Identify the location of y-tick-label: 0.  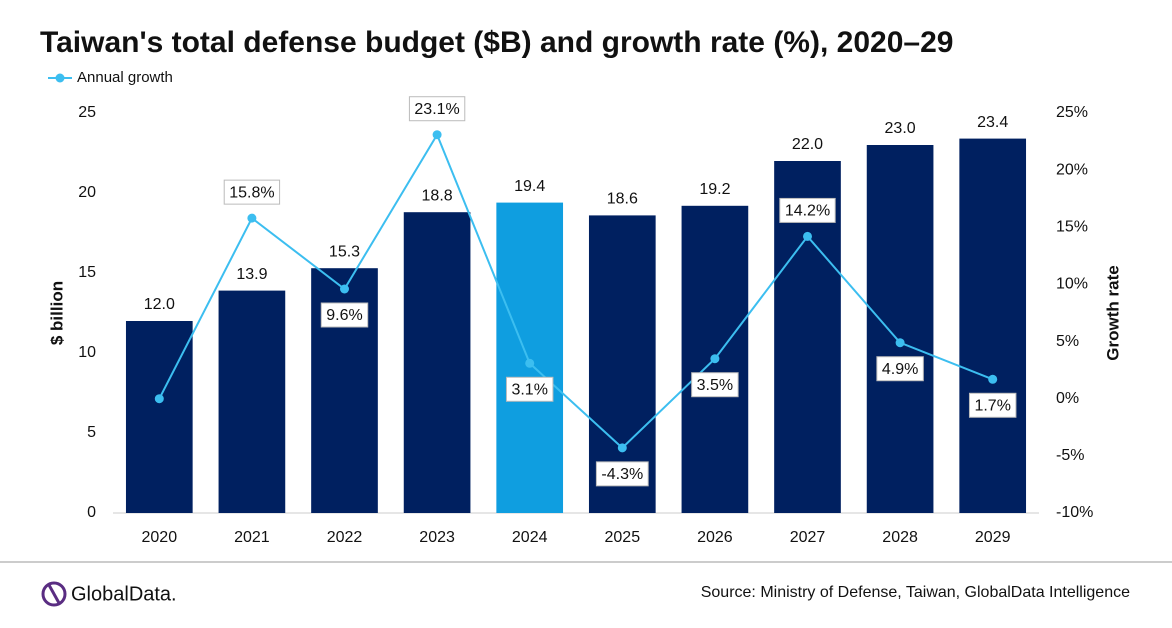
(91, 512).